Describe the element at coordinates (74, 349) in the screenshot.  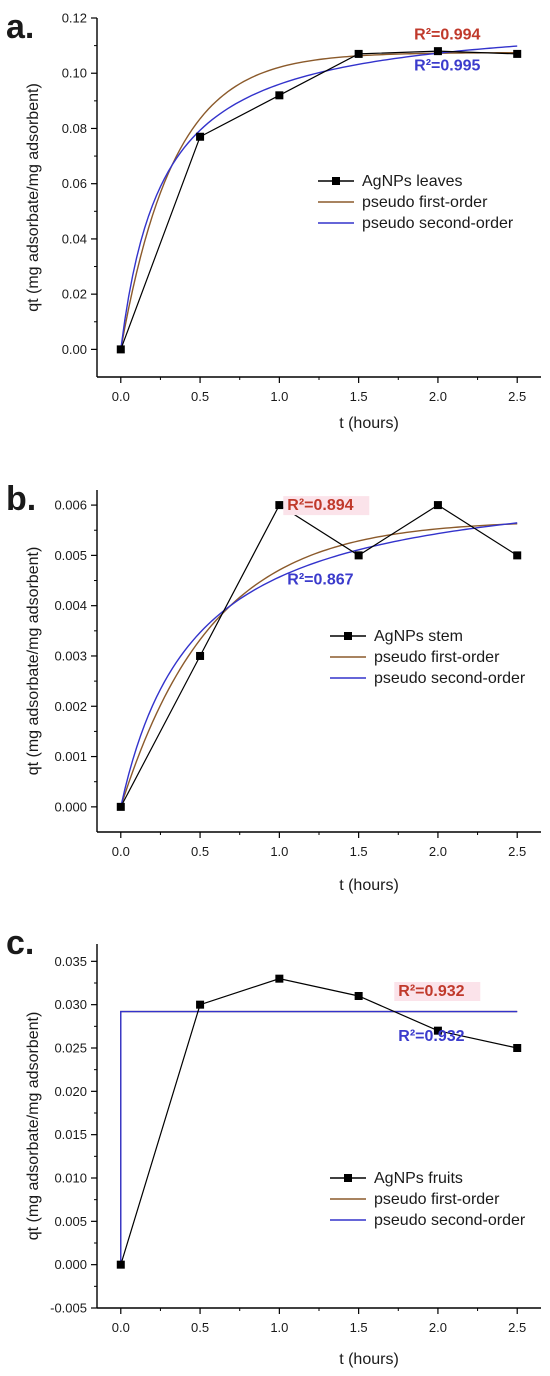
I see `y-tick-label: 0.00` at that location.